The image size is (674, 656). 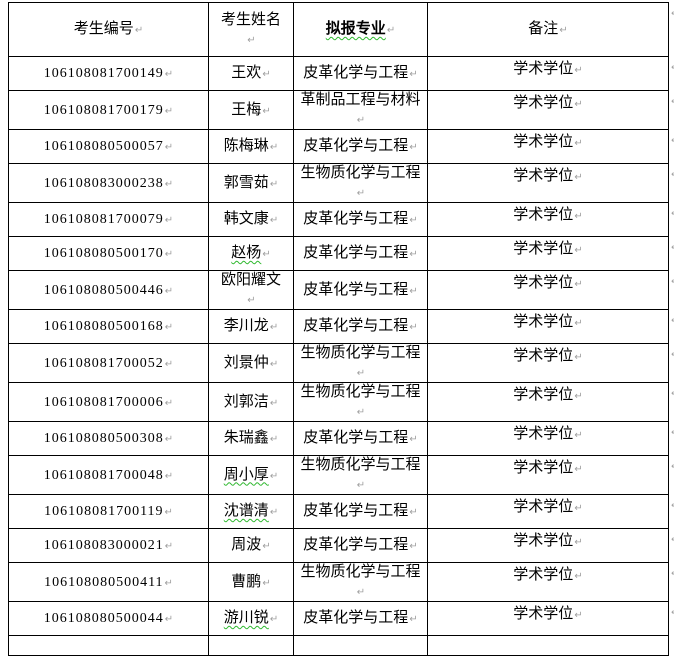 I want to click on table-row: 106108081700006↵ 刘郭洁↵ 生物质化学与工程↵ 学术学位↵, so click(x=338, y=402).